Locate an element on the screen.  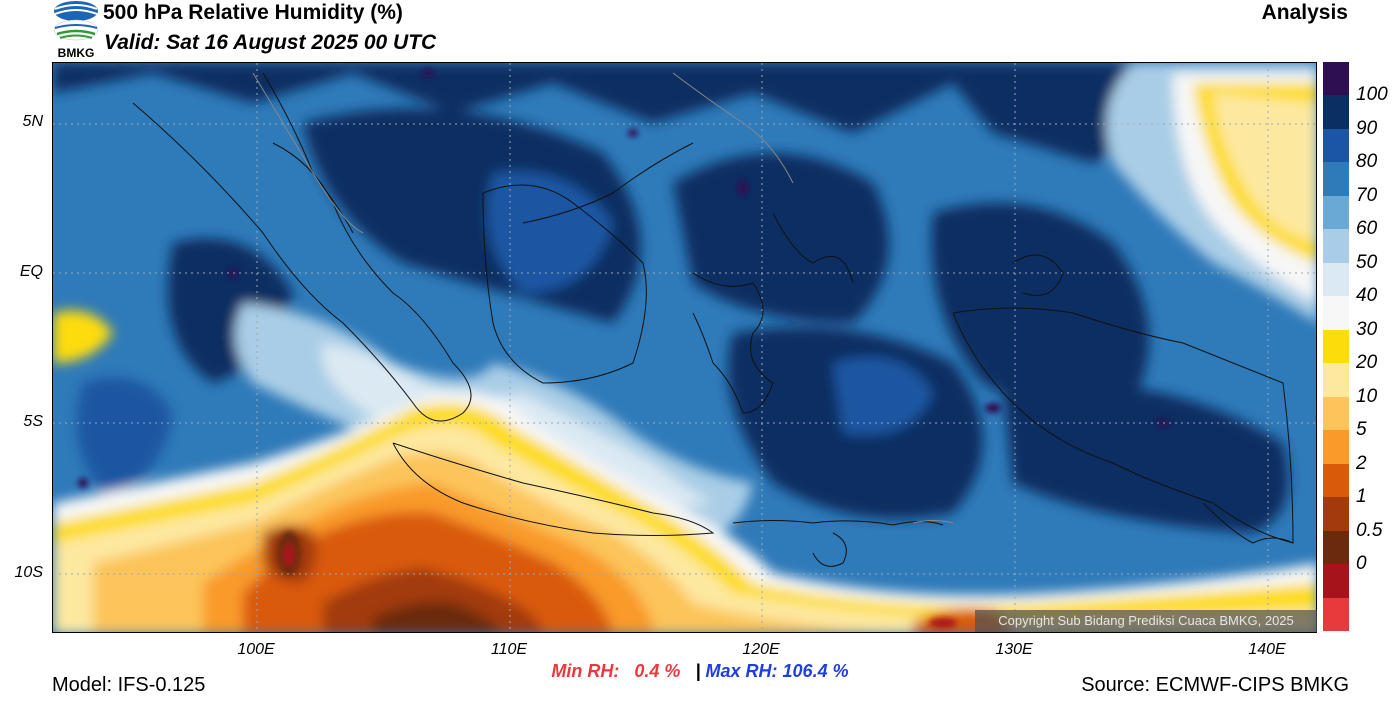
min-rh-label: Min RH: is located at coordinates (585, 671).